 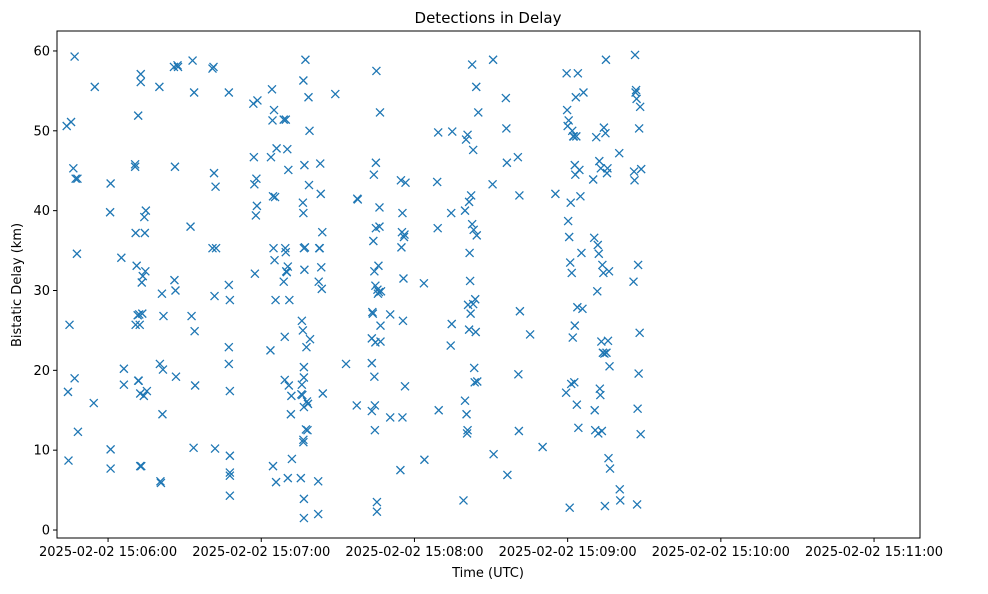 What do you see at coordinates (41, 371) in the screenshot?
I see `y-tick-label: 20` at bounding box center [41, 371].